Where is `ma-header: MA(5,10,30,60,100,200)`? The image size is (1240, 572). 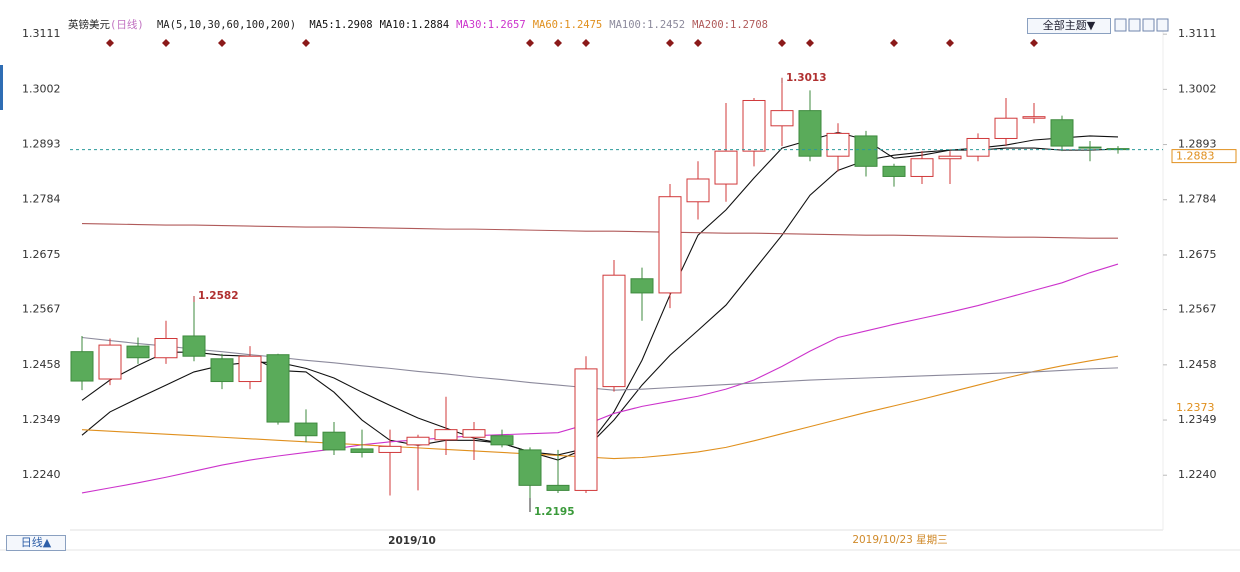
ma-header: MA(5,10,30,60,100,200) is located at coordinates (226, 25).